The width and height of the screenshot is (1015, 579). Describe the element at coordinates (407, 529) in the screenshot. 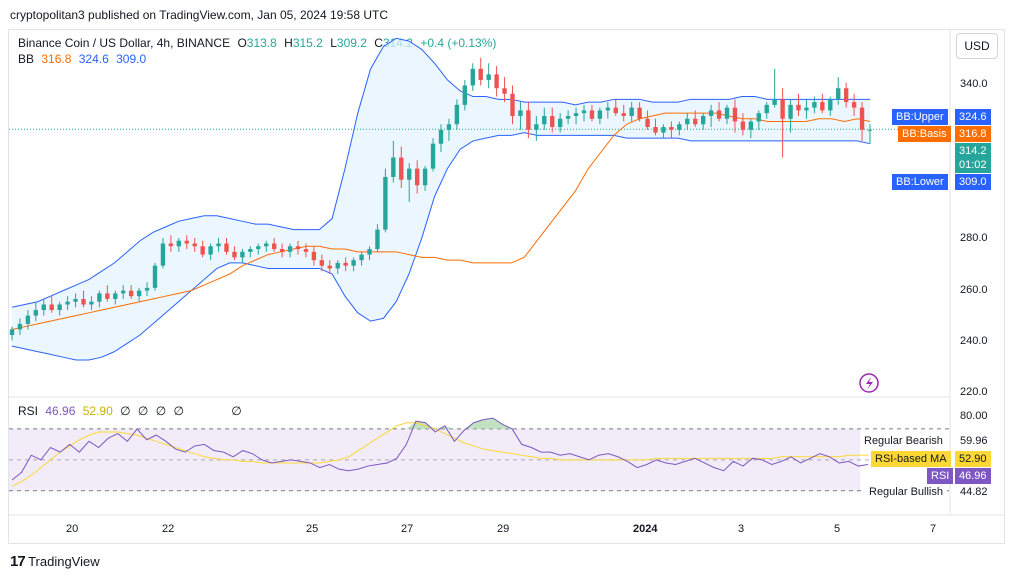

I see `time-axis-label: 27` at that location.